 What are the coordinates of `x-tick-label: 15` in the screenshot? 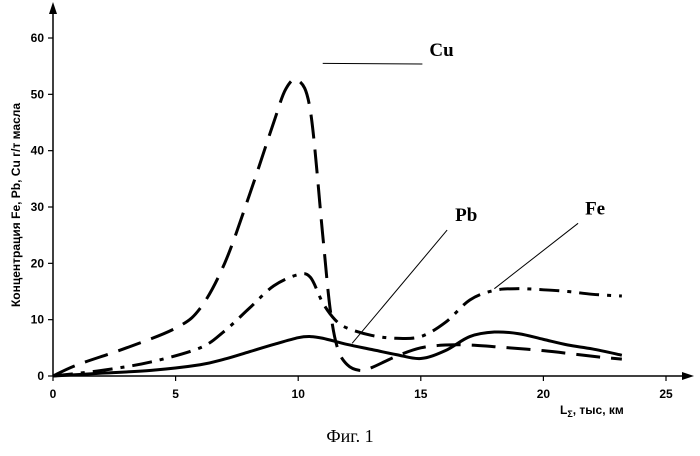 It's located at (421, 394).